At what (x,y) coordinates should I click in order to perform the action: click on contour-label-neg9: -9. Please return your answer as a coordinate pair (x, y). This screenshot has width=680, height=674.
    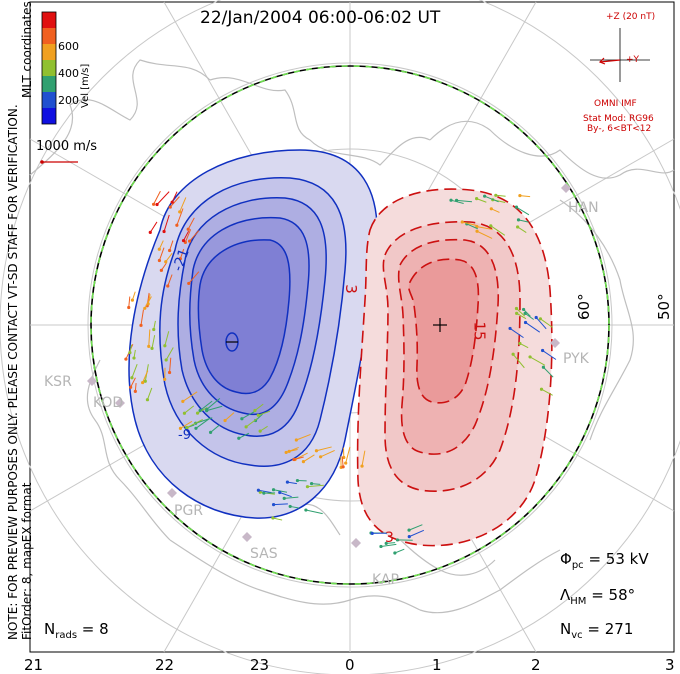
    Looking at the image, I should click on (184, 435).